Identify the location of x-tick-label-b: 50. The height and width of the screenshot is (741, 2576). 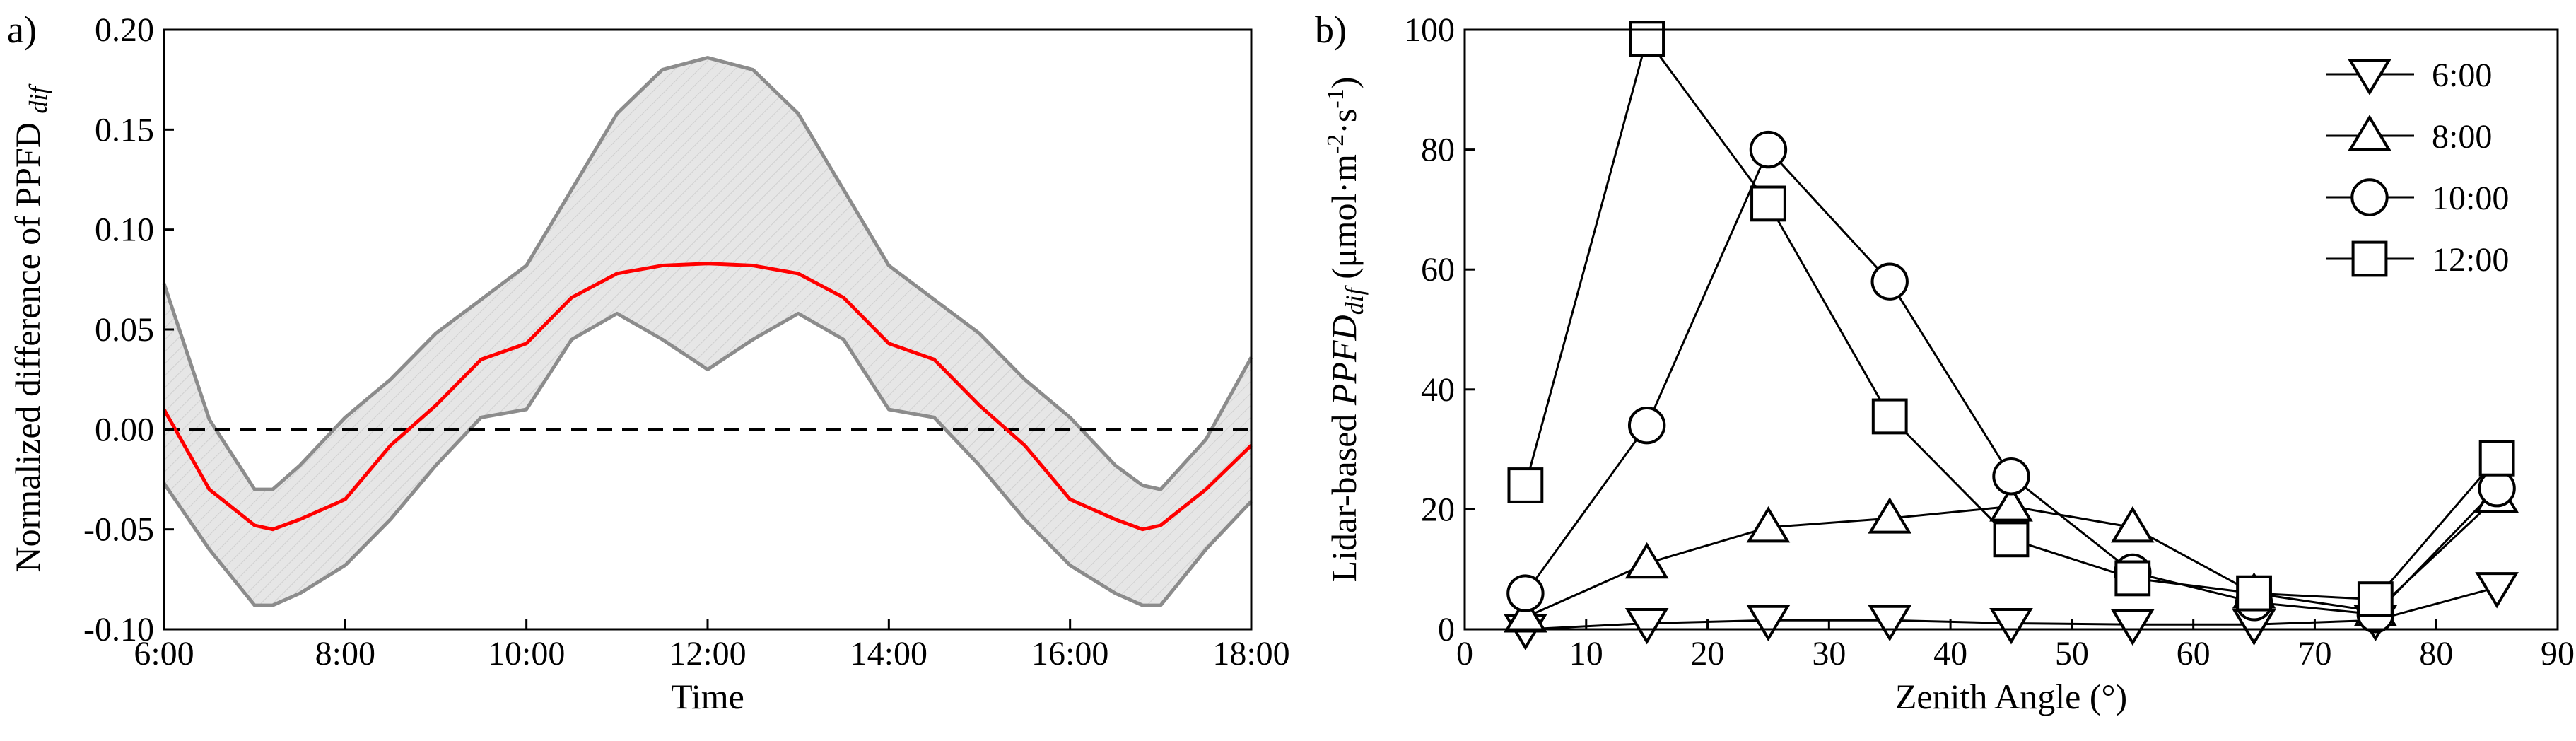
(2072, 654).